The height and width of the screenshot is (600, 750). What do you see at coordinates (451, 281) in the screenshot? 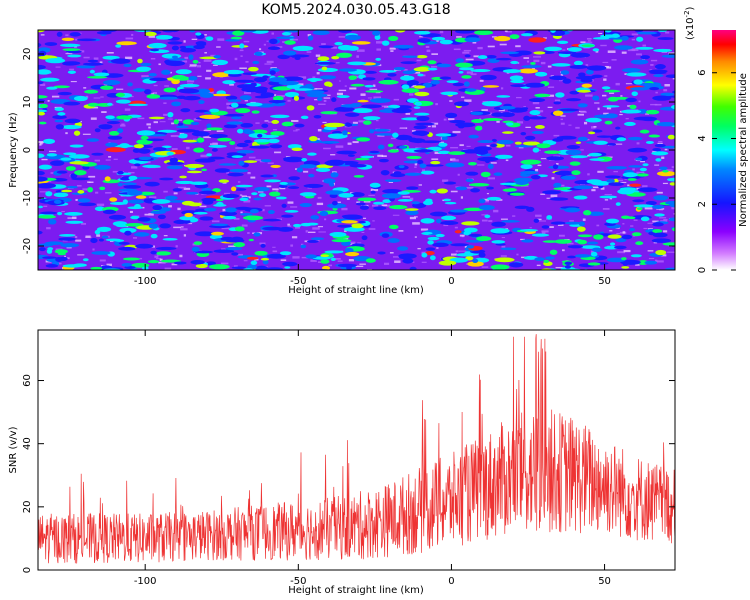
I see `x-tick-label: 0` at bounding box center [451, 281].